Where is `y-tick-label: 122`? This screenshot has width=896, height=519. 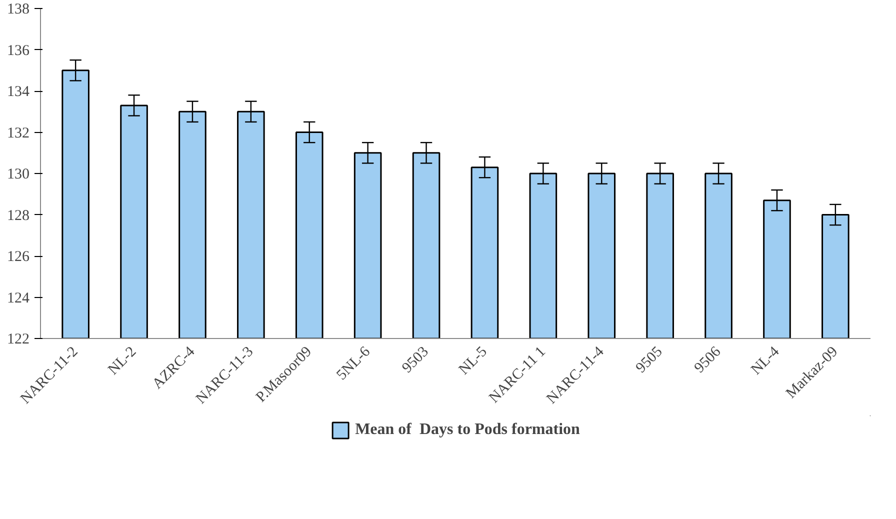 y-tick-label: 122 is located at coordinates (18, 340).